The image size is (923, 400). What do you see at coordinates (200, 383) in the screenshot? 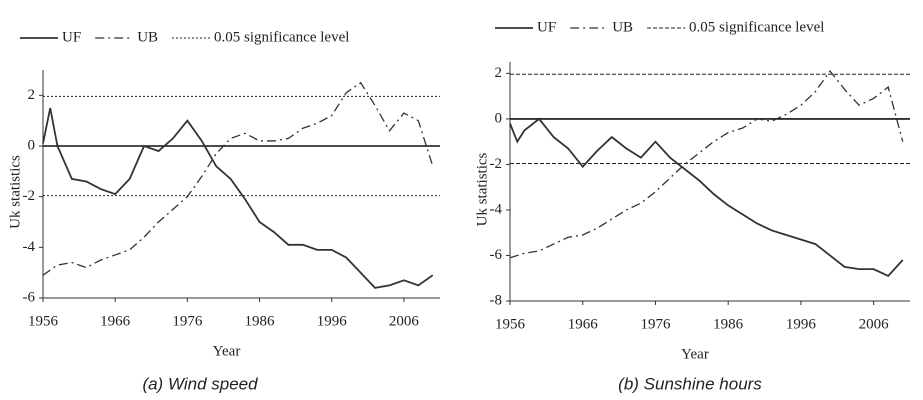
I see `caption cap: (a) Wind speed` at bounding box center [200, 383].